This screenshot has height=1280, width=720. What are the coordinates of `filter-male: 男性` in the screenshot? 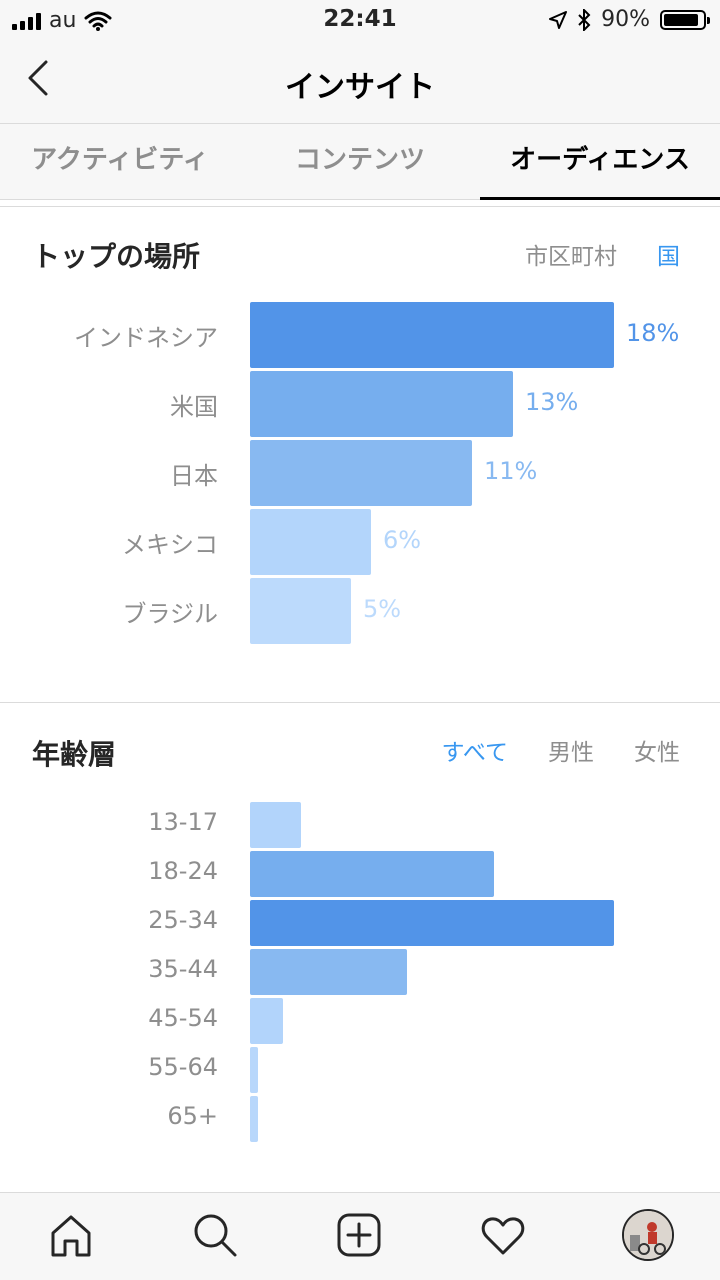 It's located at (571, 753).